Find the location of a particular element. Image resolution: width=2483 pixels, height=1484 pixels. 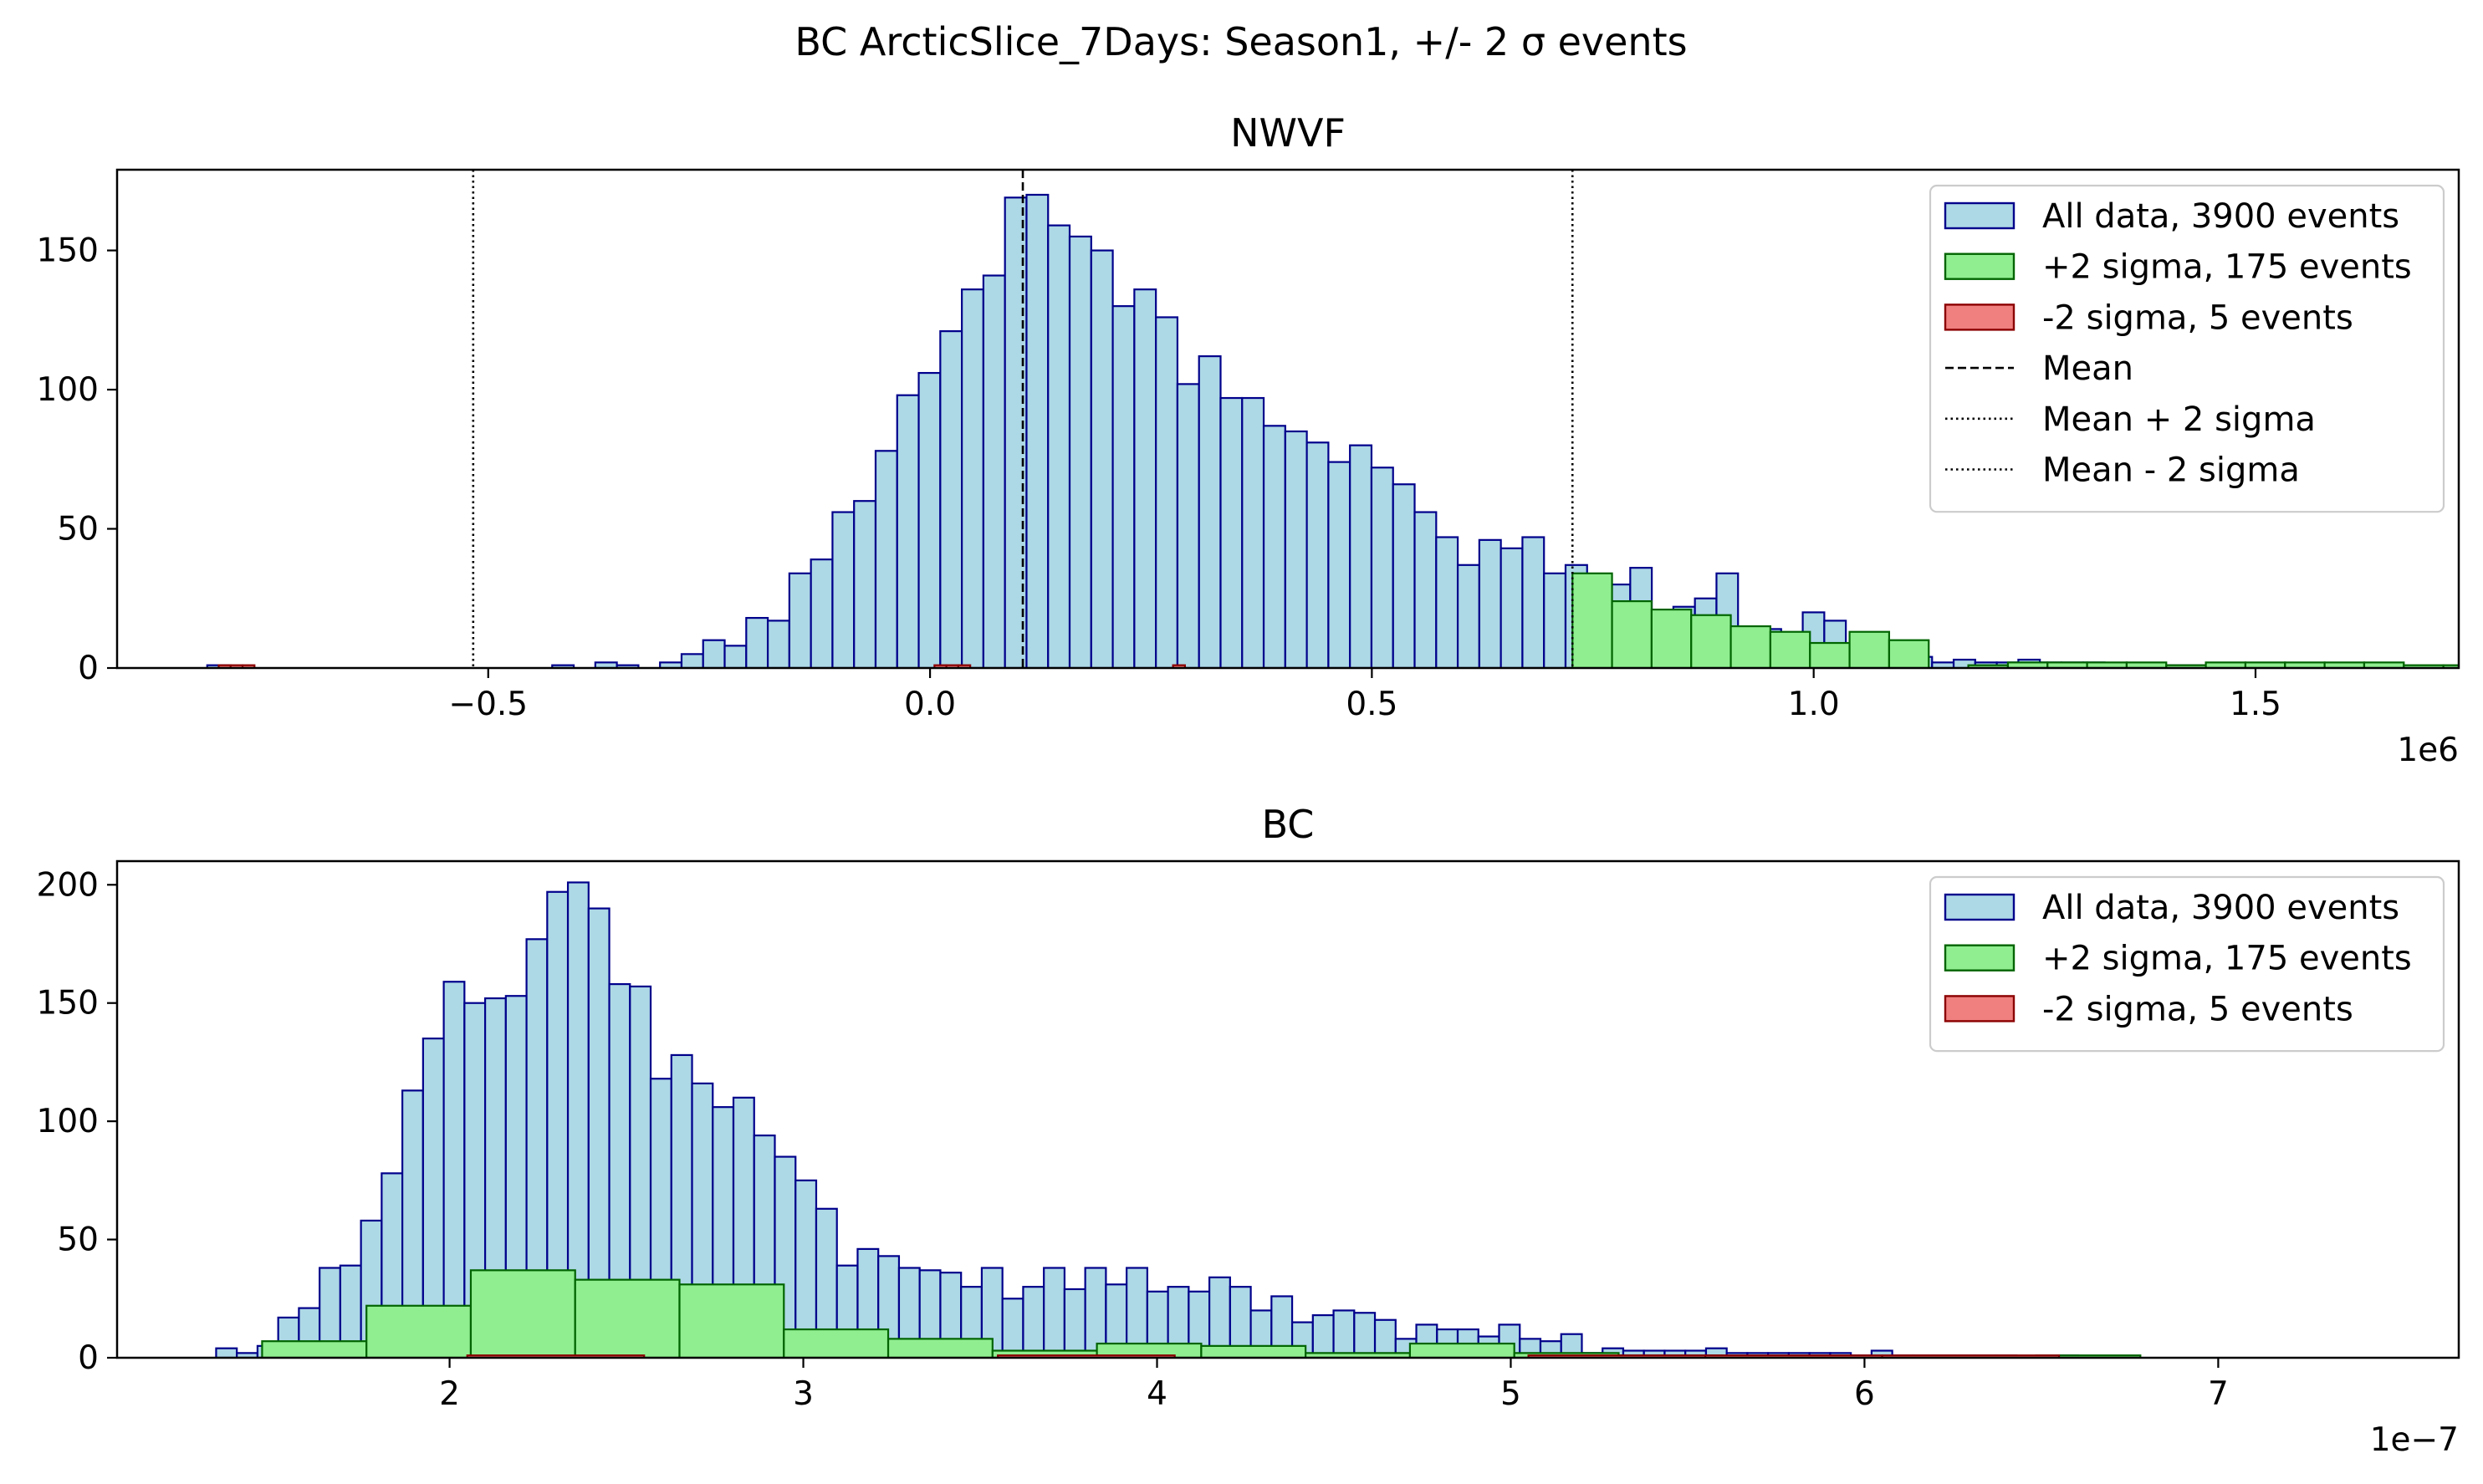

x-offset-label-bc: 1e−7 is located at coordinates (2414, 1440).